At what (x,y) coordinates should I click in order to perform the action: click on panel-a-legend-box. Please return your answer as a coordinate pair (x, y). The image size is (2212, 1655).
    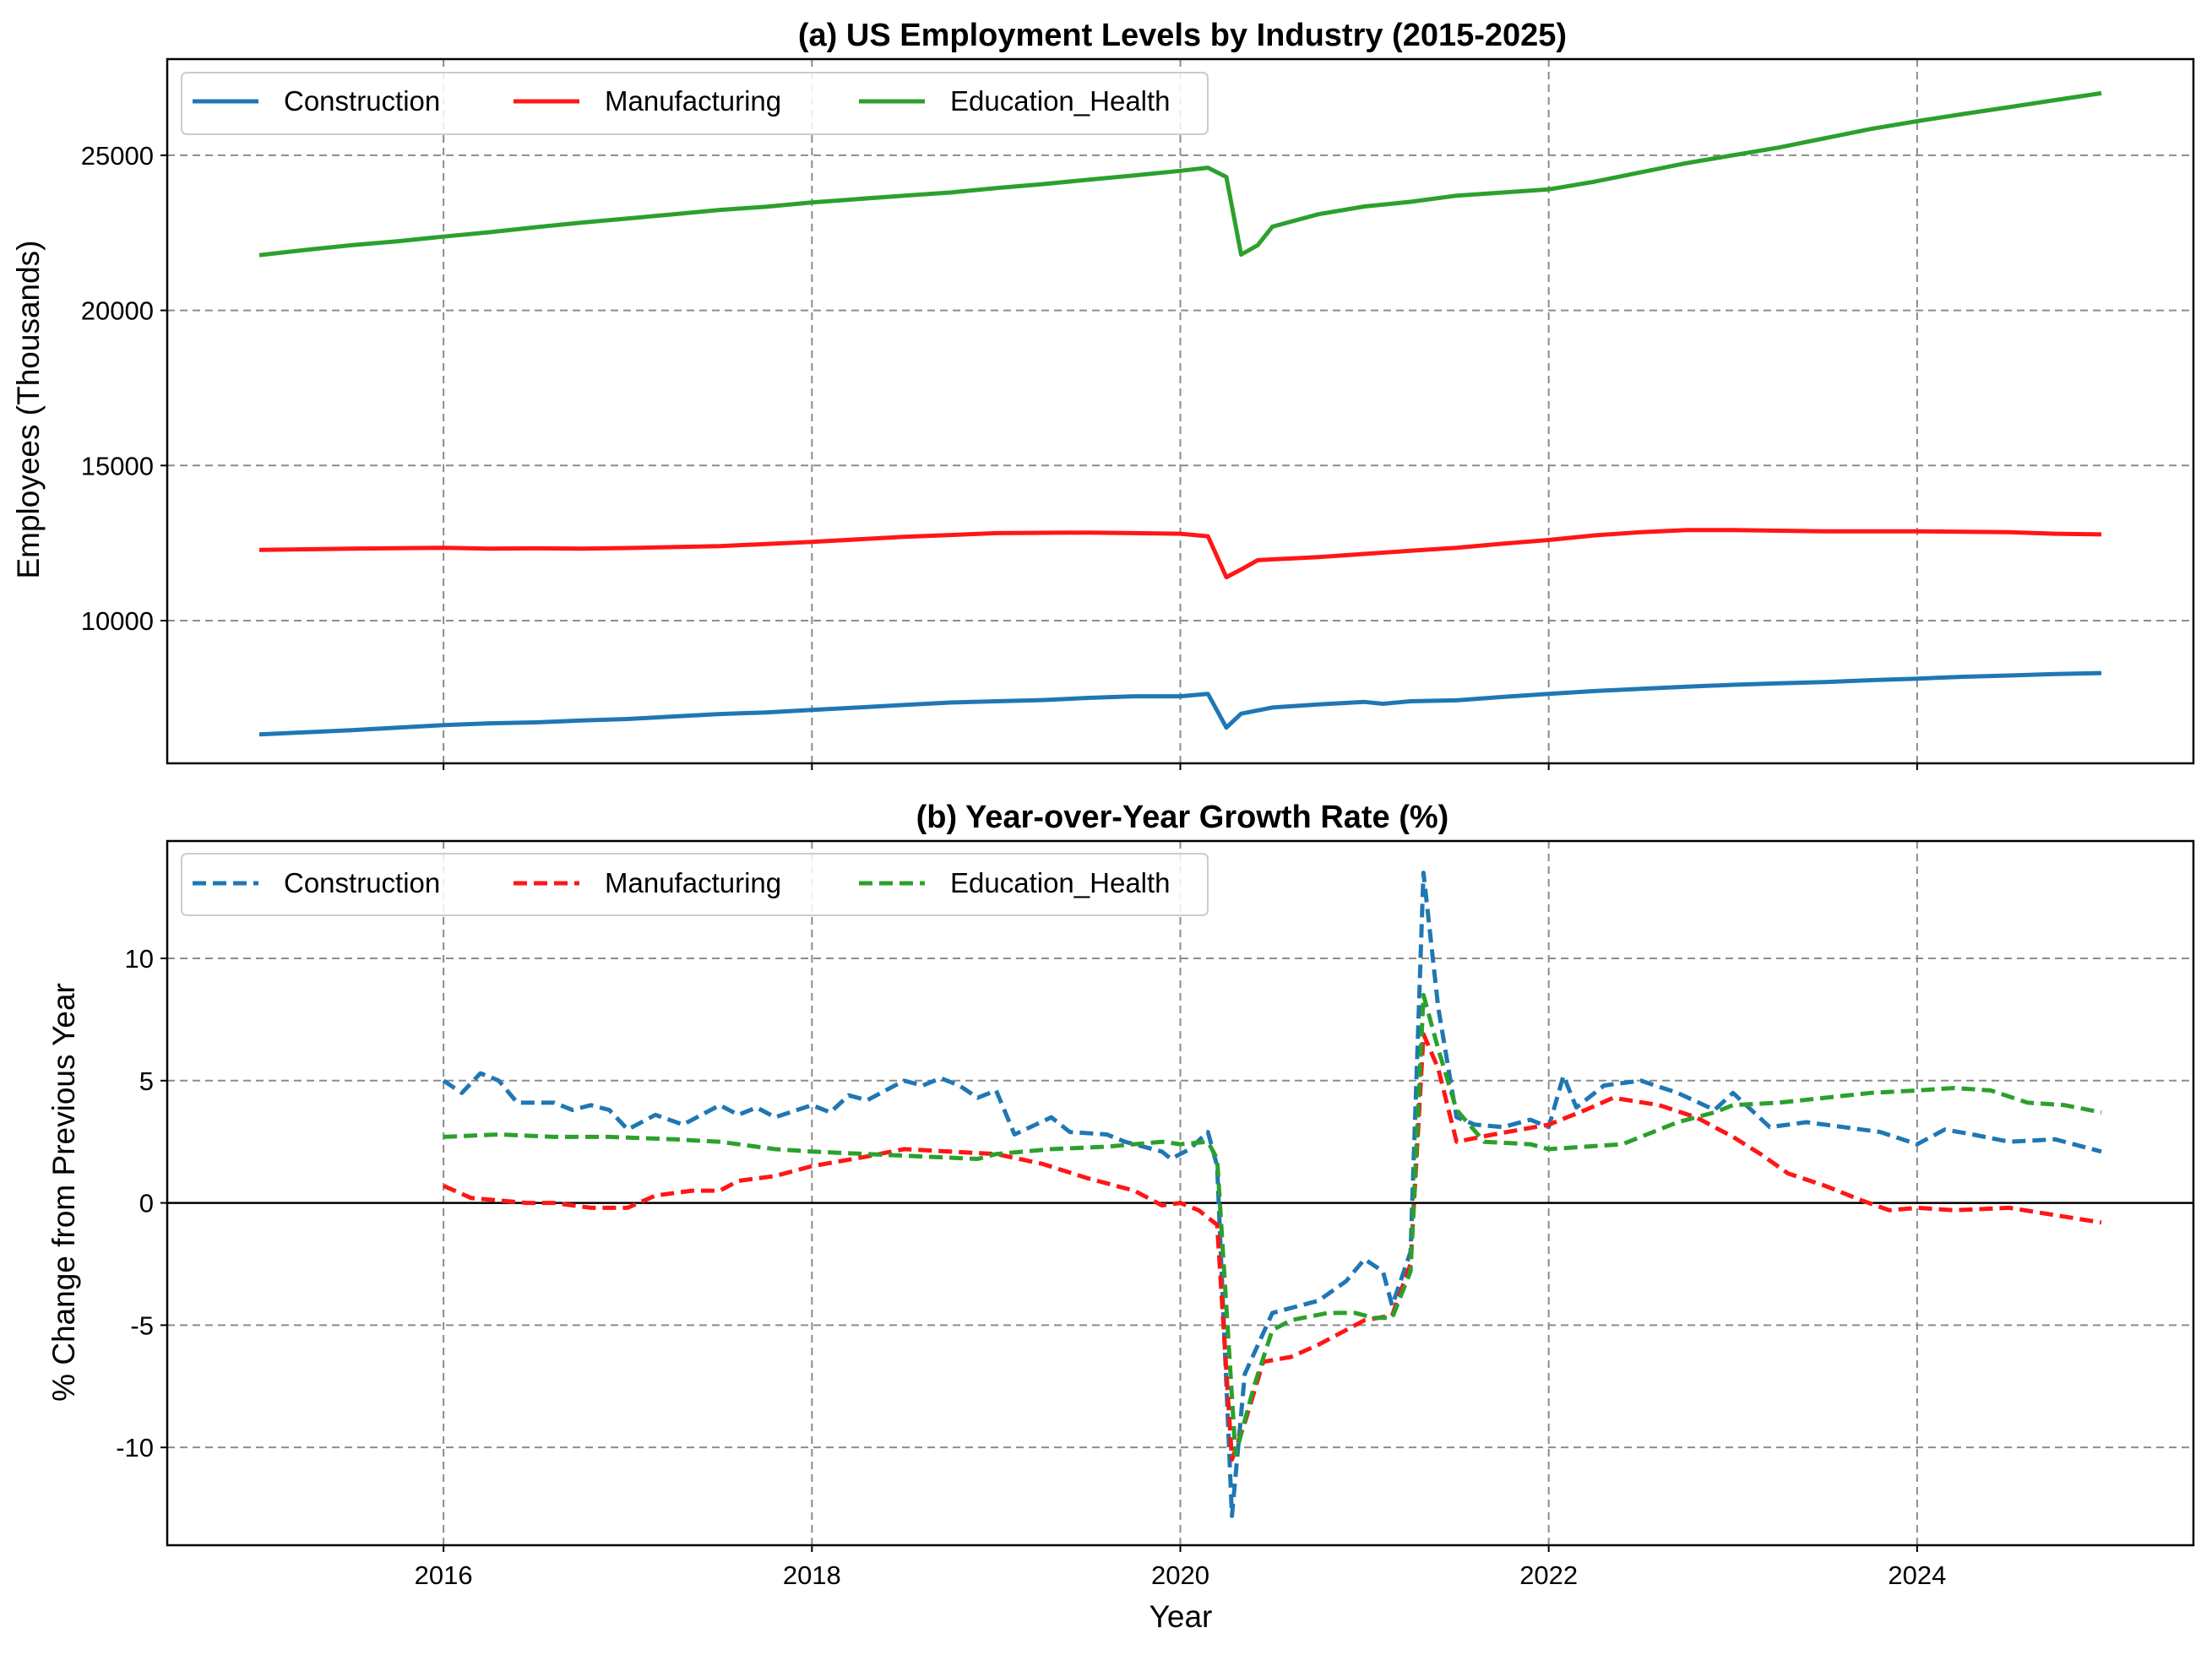
    Looking at the image, I should click on (695, 103).